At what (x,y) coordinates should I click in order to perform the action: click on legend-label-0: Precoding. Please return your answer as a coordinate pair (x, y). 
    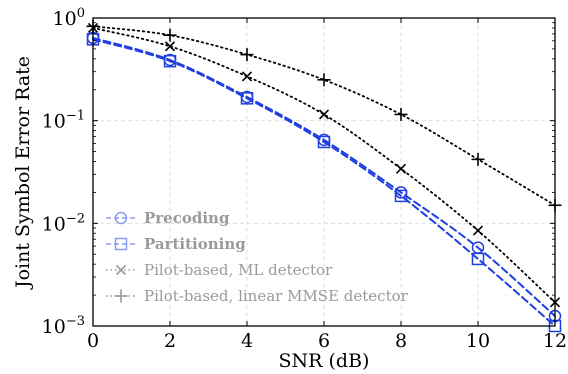
    Looking at the image, I should click on (187, 218).